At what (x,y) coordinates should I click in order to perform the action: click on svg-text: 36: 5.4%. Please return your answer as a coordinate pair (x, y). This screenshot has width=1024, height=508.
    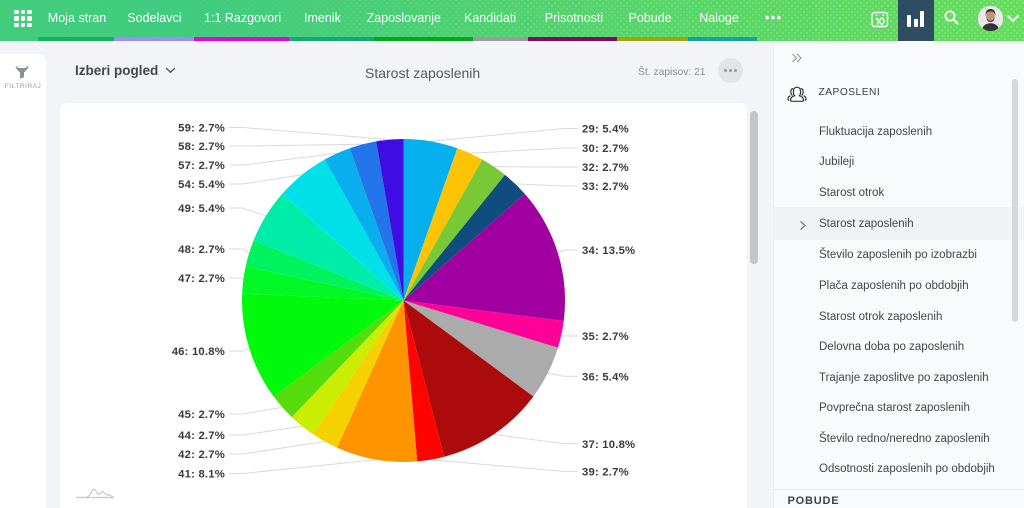
    Looking at the image, I should click on (605, 377).